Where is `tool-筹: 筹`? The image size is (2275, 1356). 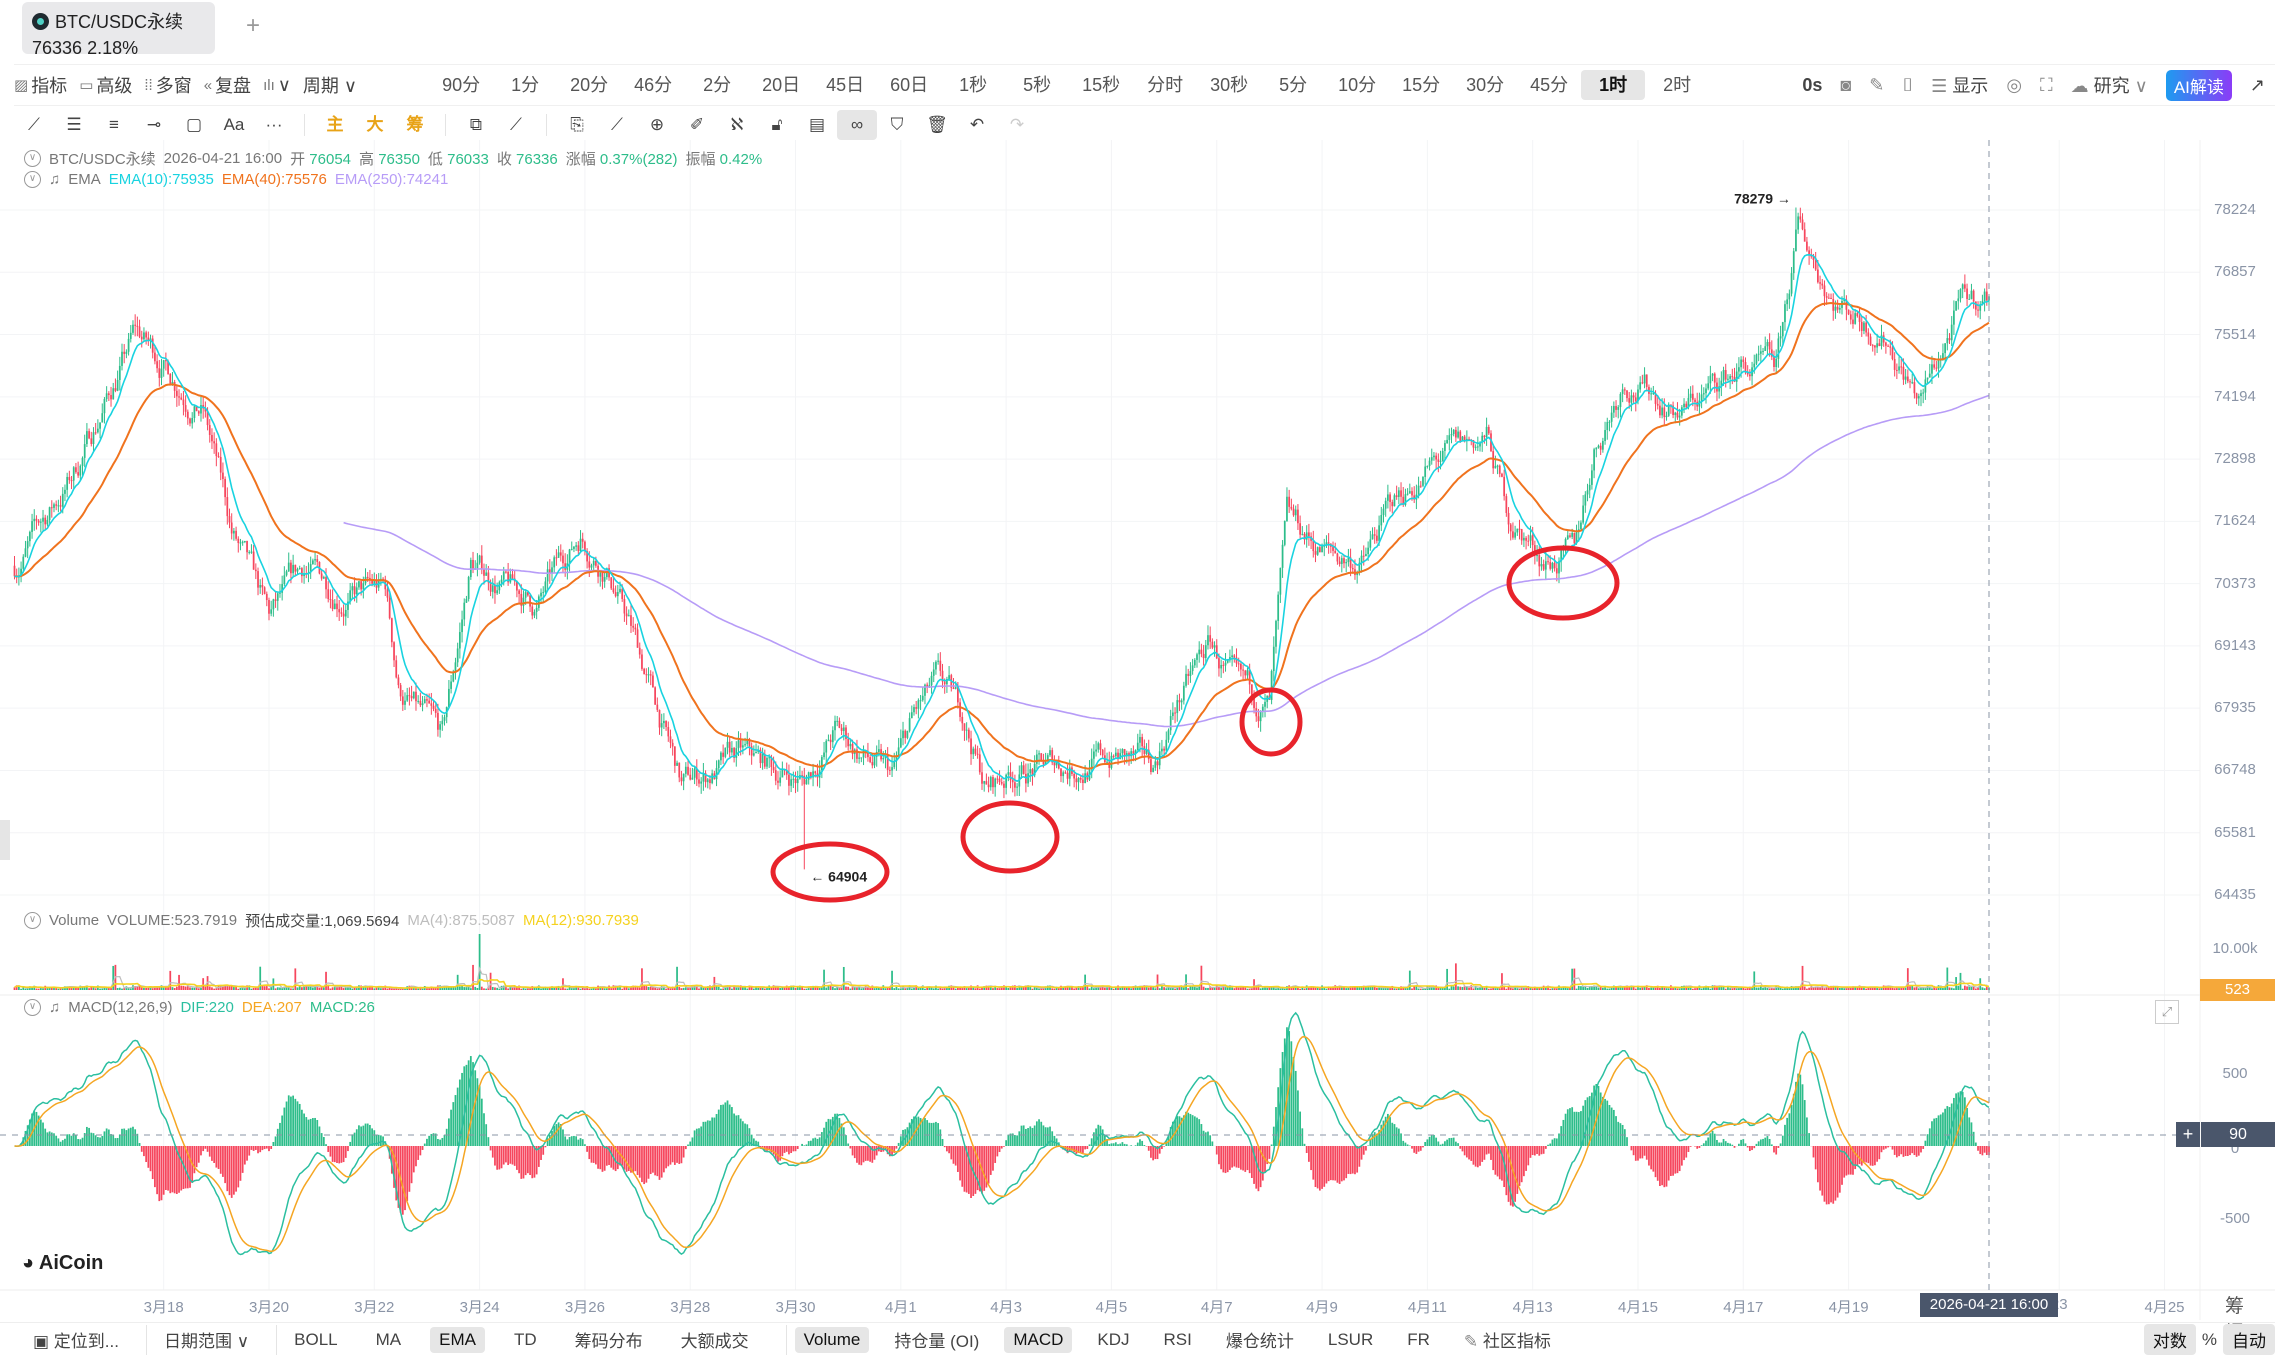 tool-筹: 筹 is located at coordinates (415, 124).